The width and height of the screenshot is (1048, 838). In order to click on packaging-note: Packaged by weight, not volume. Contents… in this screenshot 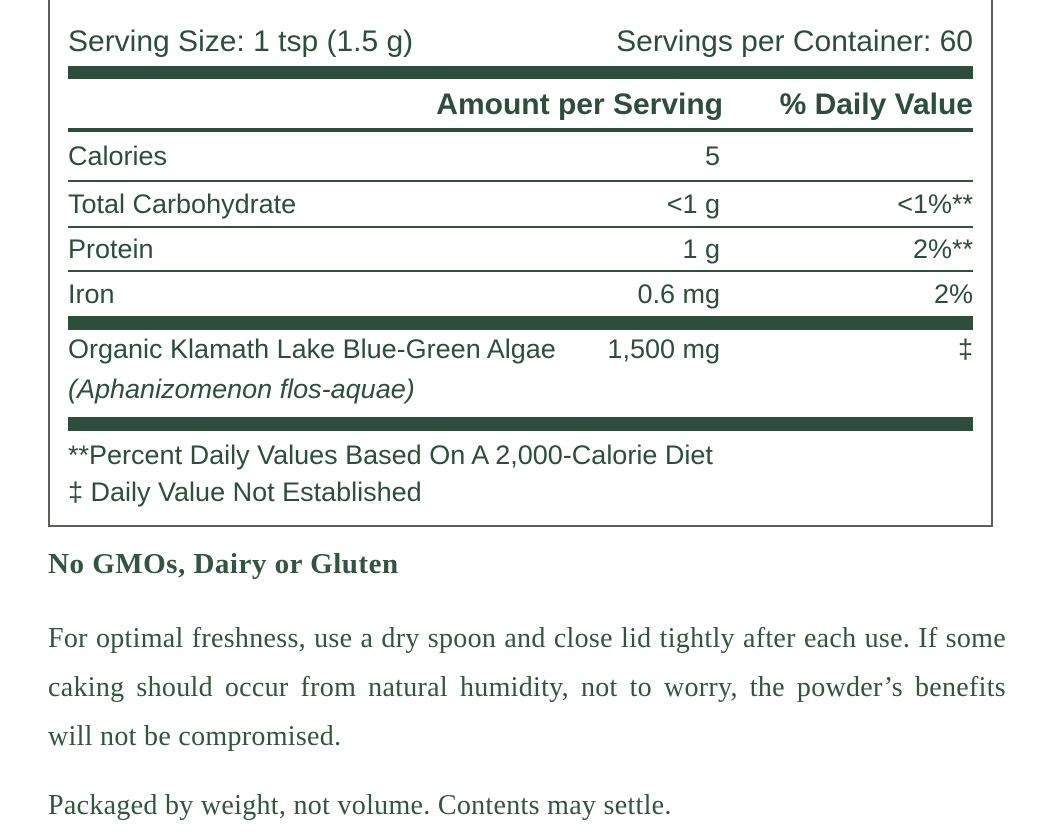, I will do `click(360, 805)`.